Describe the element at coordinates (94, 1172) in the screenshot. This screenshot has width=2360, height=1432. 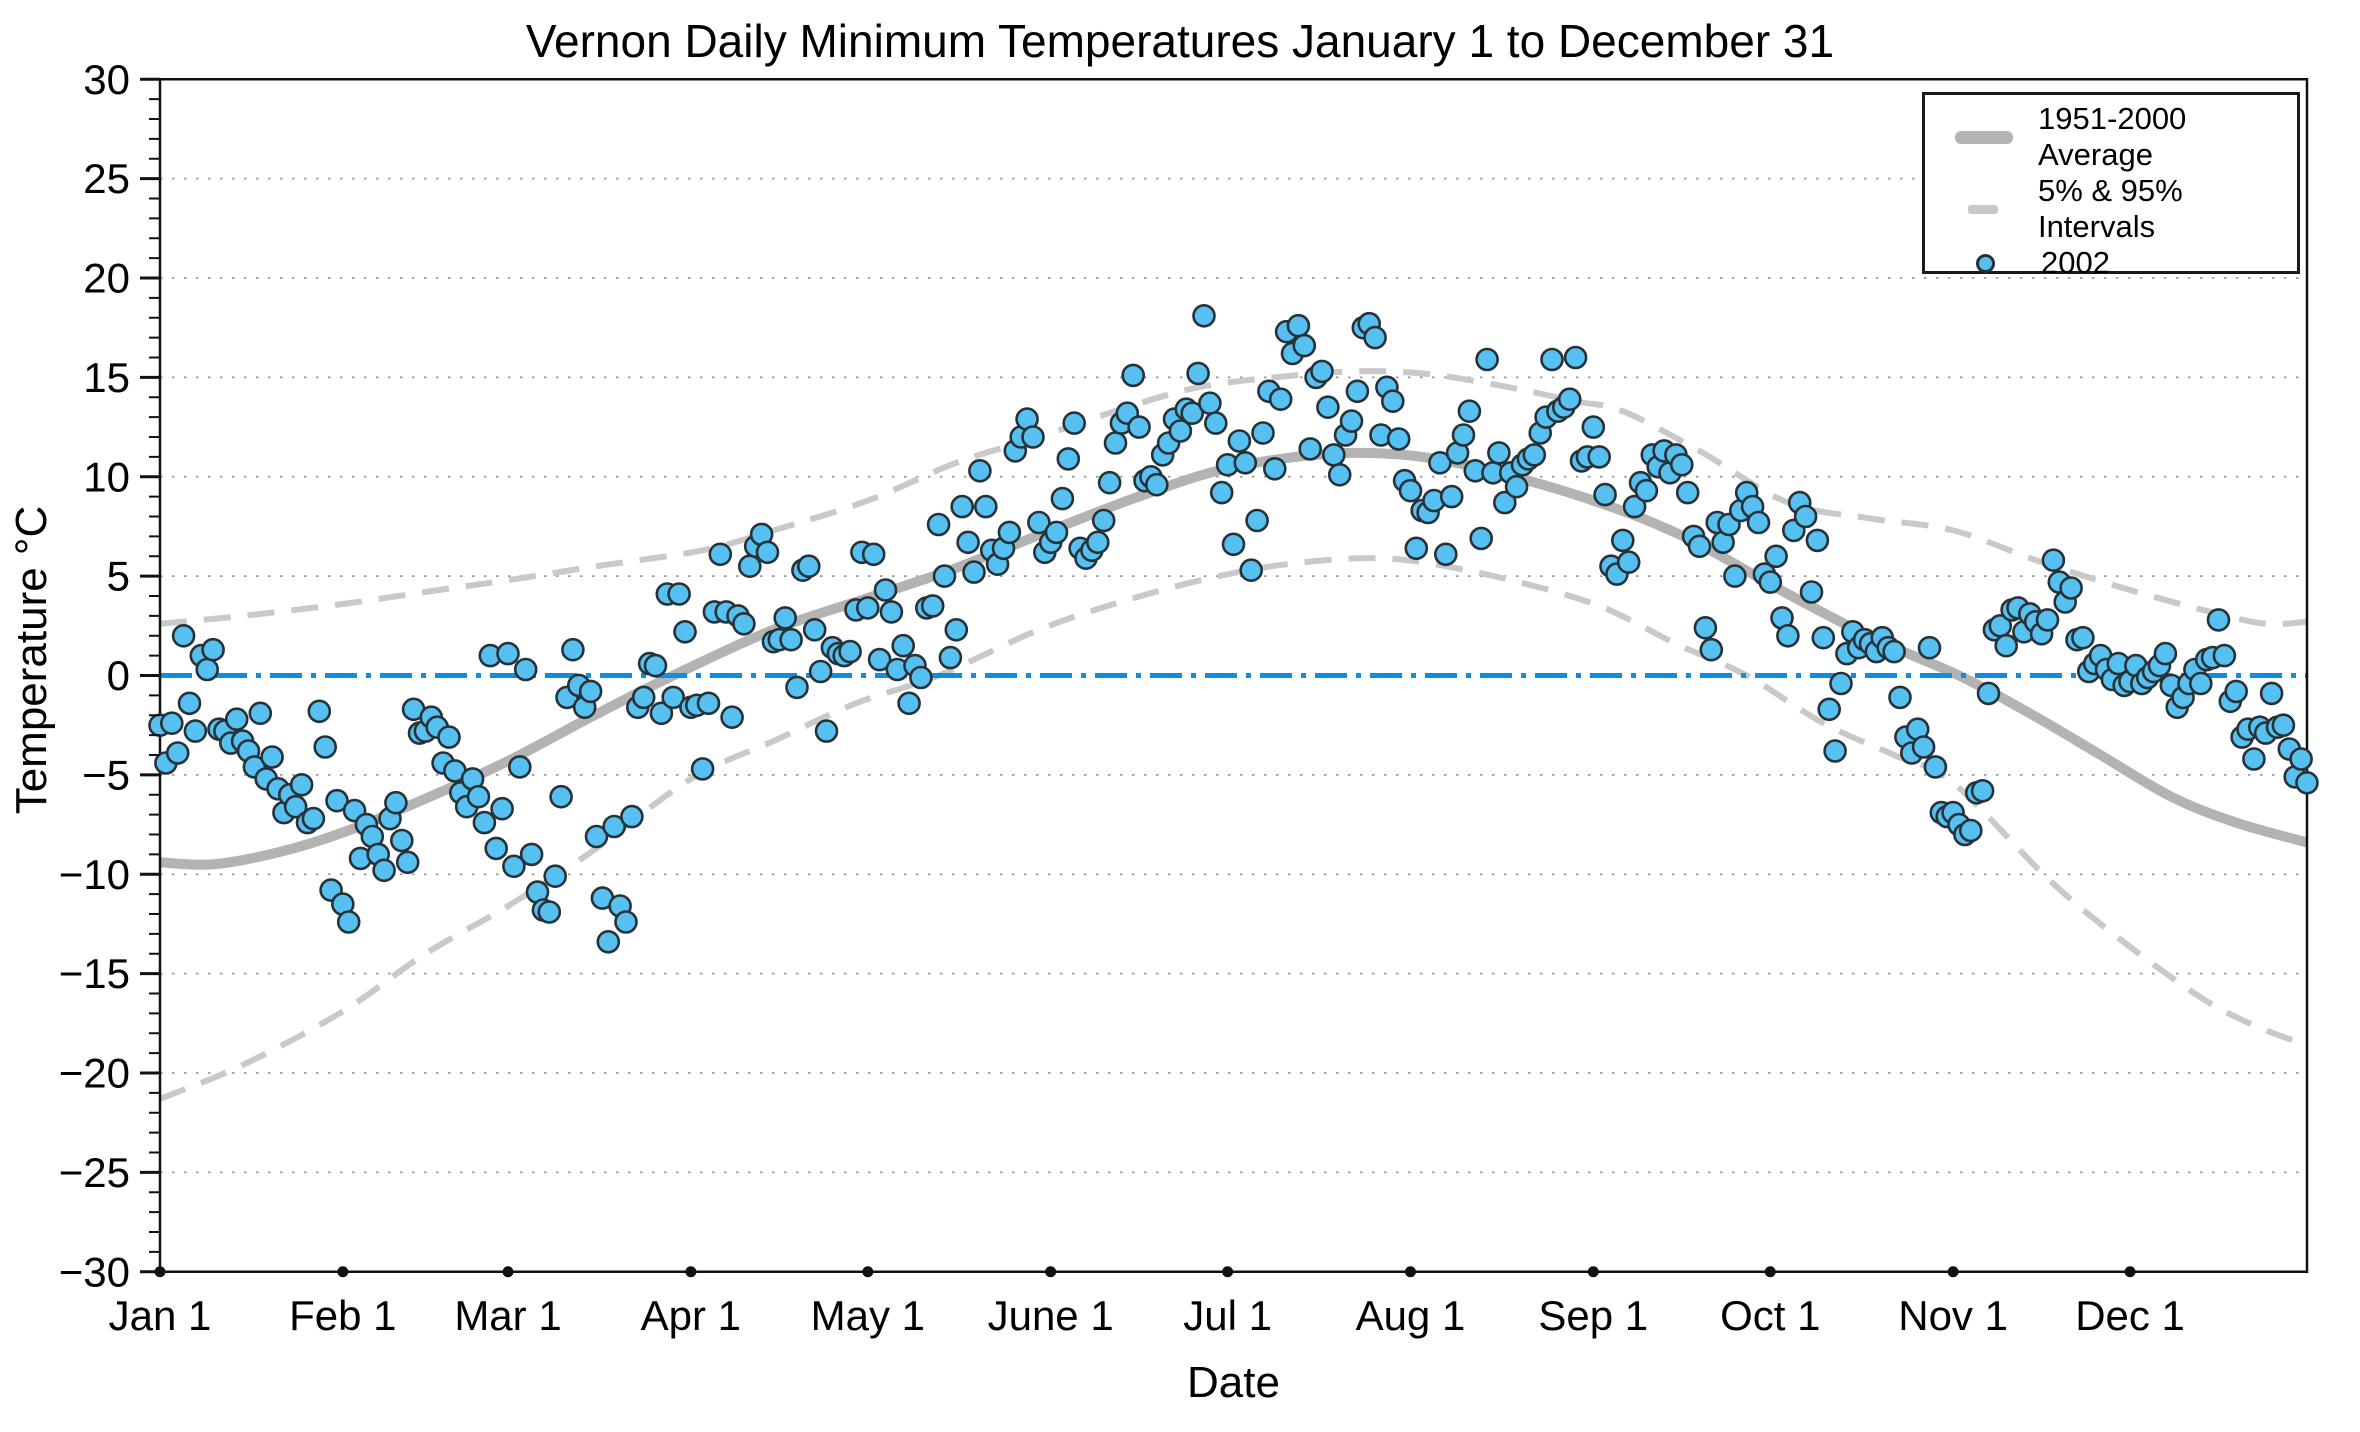
I see `svg-text: −25` at that location.